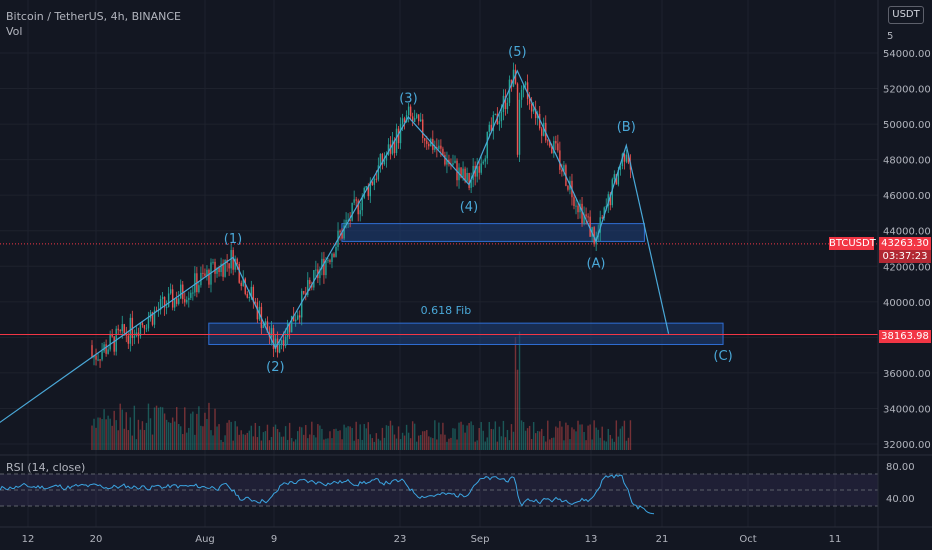  Describe the element at coordinates (907, 409) in the screenshot. I see `y-tick-label: 34000.00` at that location.